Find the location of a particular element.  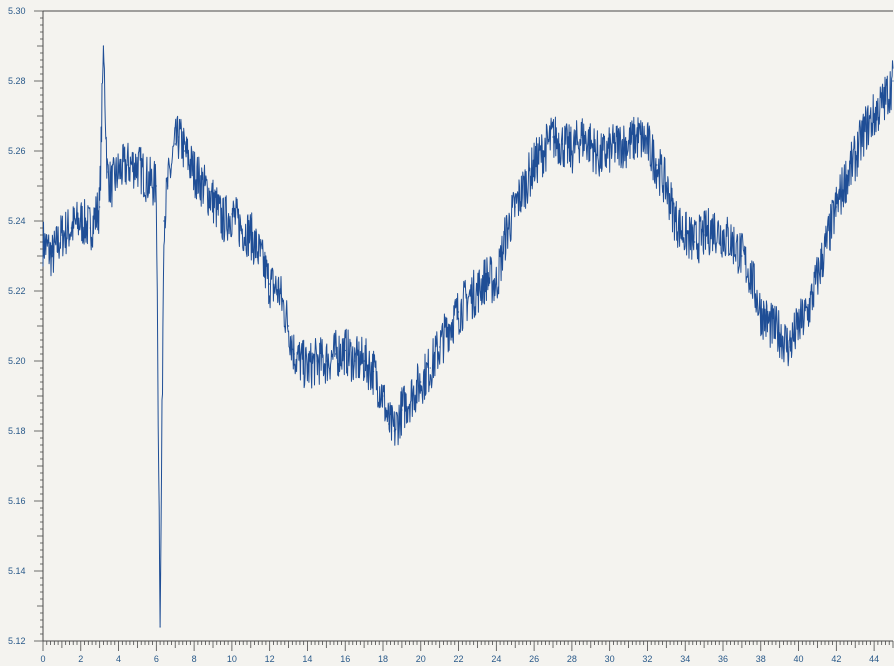

y-tick-label: 5.22 is located at coordinates (17, 291).